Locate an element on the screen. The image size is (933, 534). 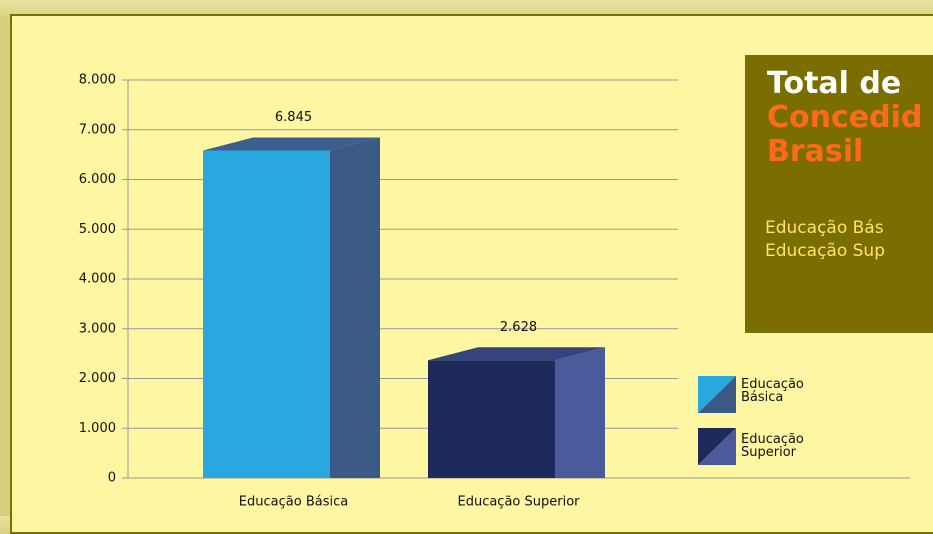
y-tick-label: 1.000 is located at coordinates (97, 428).